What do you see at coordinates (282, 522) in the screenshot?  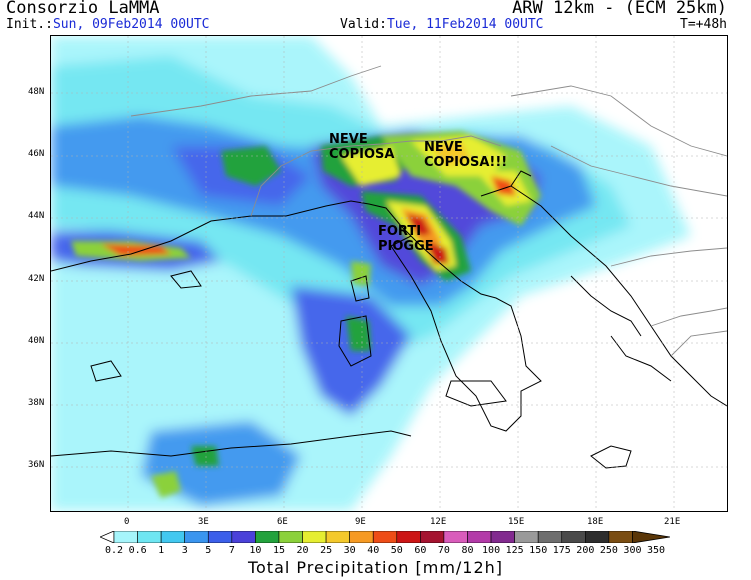 I see `lon-label: 6E` at bounding box center [282, 522].